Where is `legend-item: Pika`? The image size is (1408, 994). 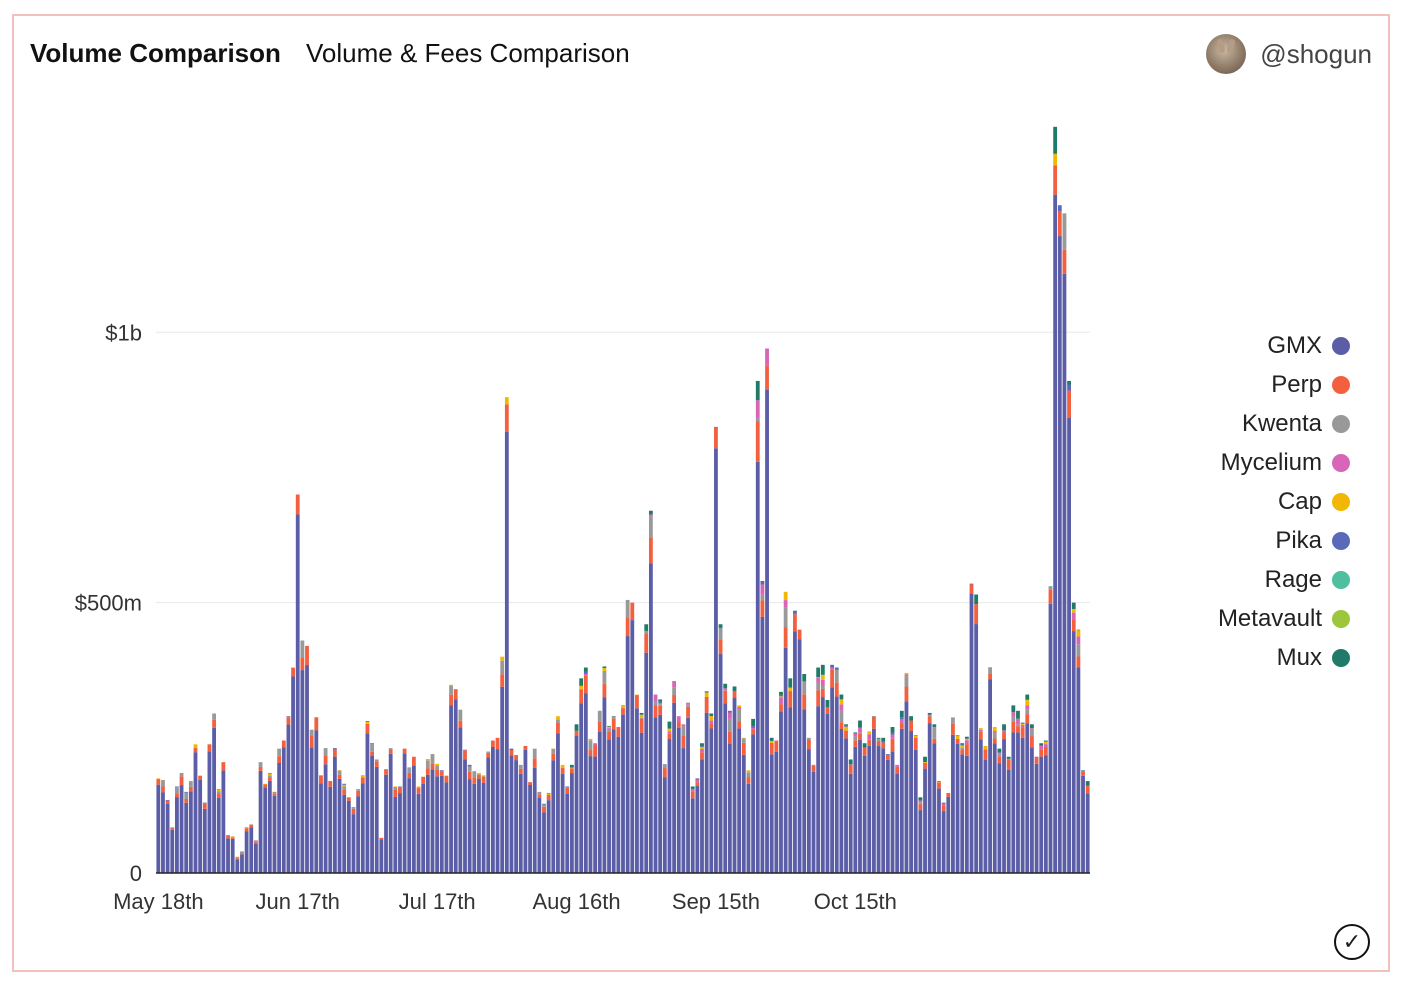 legend-item: Pika is located at coordinates (1284, 540).